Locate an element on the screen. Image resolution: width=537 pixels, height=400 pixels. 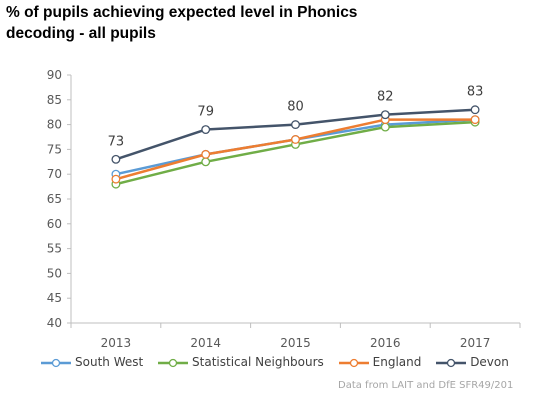
legend-item-statistical-neighbours: Statistical Neighbours is located at coordinates (240, 362).